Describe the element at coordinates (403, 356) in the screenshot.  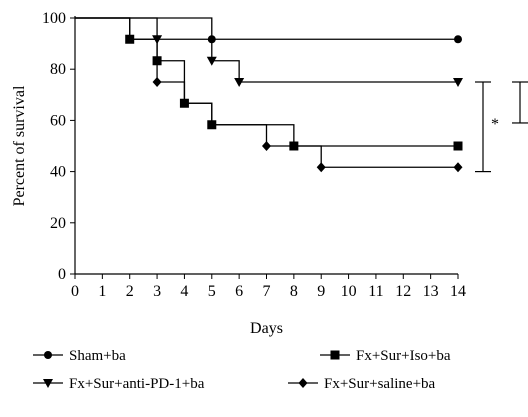
I see `legend-label: Fx+Sur+Iso+ba` at that location.